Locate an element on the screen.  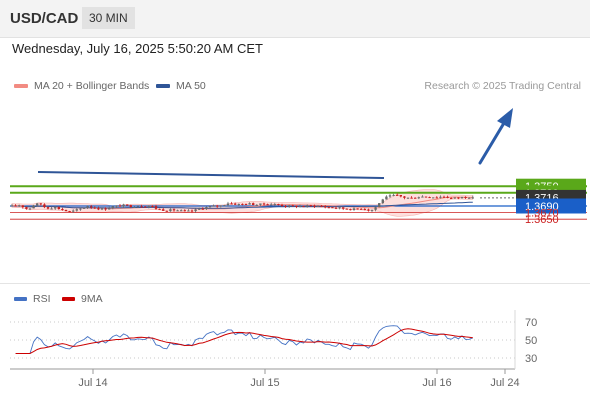
rsi-level-label-30: 30 is located at coordinates (531, 359).